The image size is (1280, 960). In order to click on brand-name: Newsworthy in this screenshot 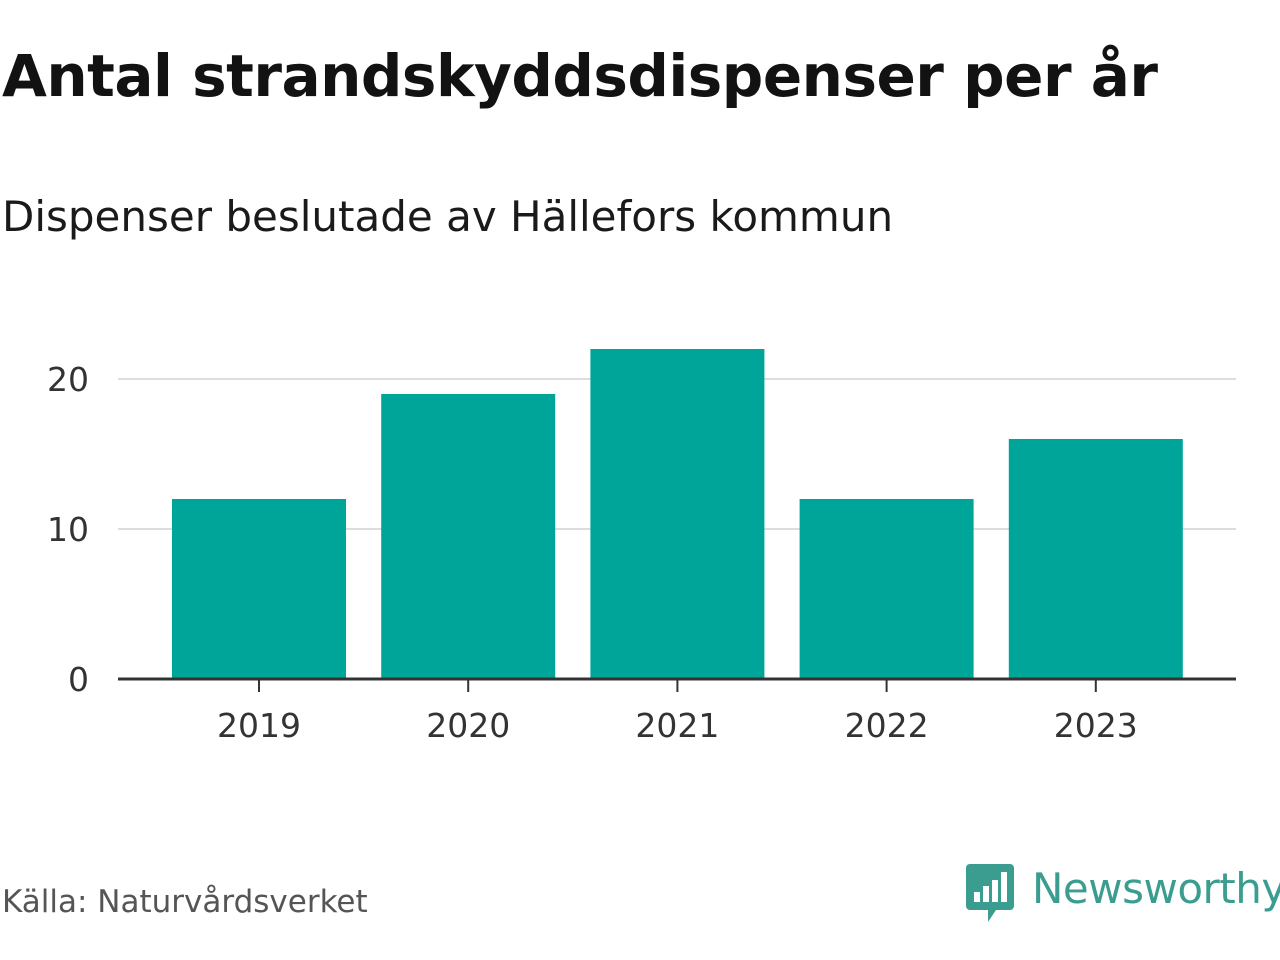, I will do `click(1156, 888)`.